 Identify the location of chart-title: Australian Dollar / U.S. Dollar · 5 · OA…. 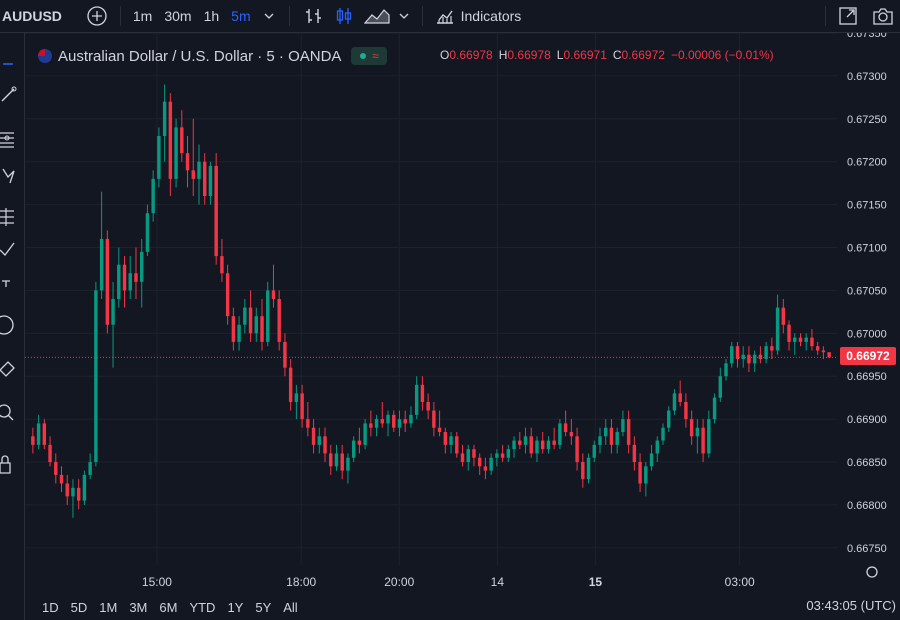
(200, 56).